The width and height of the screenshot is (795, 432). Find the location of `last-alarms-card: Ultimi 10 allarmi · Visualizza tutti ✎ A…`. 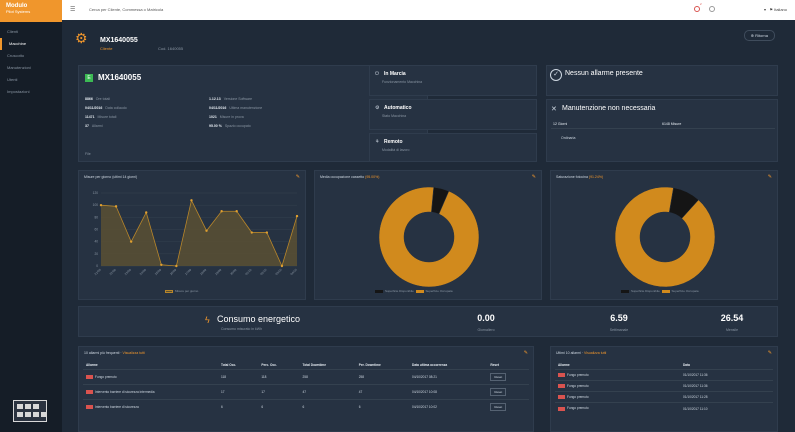

last-alarms-card: Ultimi 10 allarmi · Visualizza tutti ✎ A… is located at coordinates (664, 389).